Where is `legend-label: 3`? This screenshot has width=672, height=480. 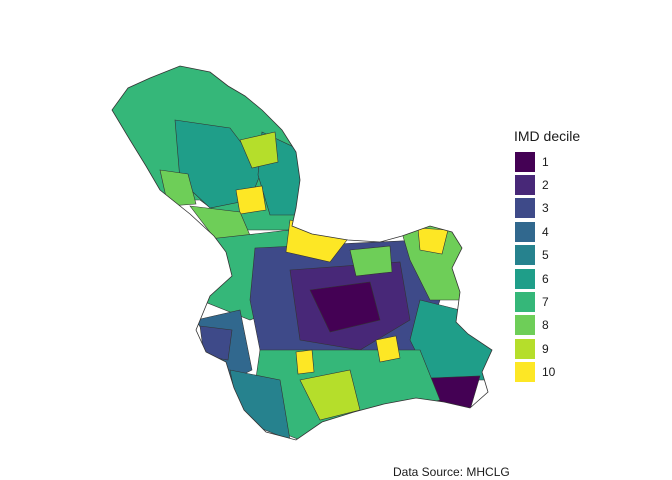
legend-label: 3 is located at coordinates (545, 208).